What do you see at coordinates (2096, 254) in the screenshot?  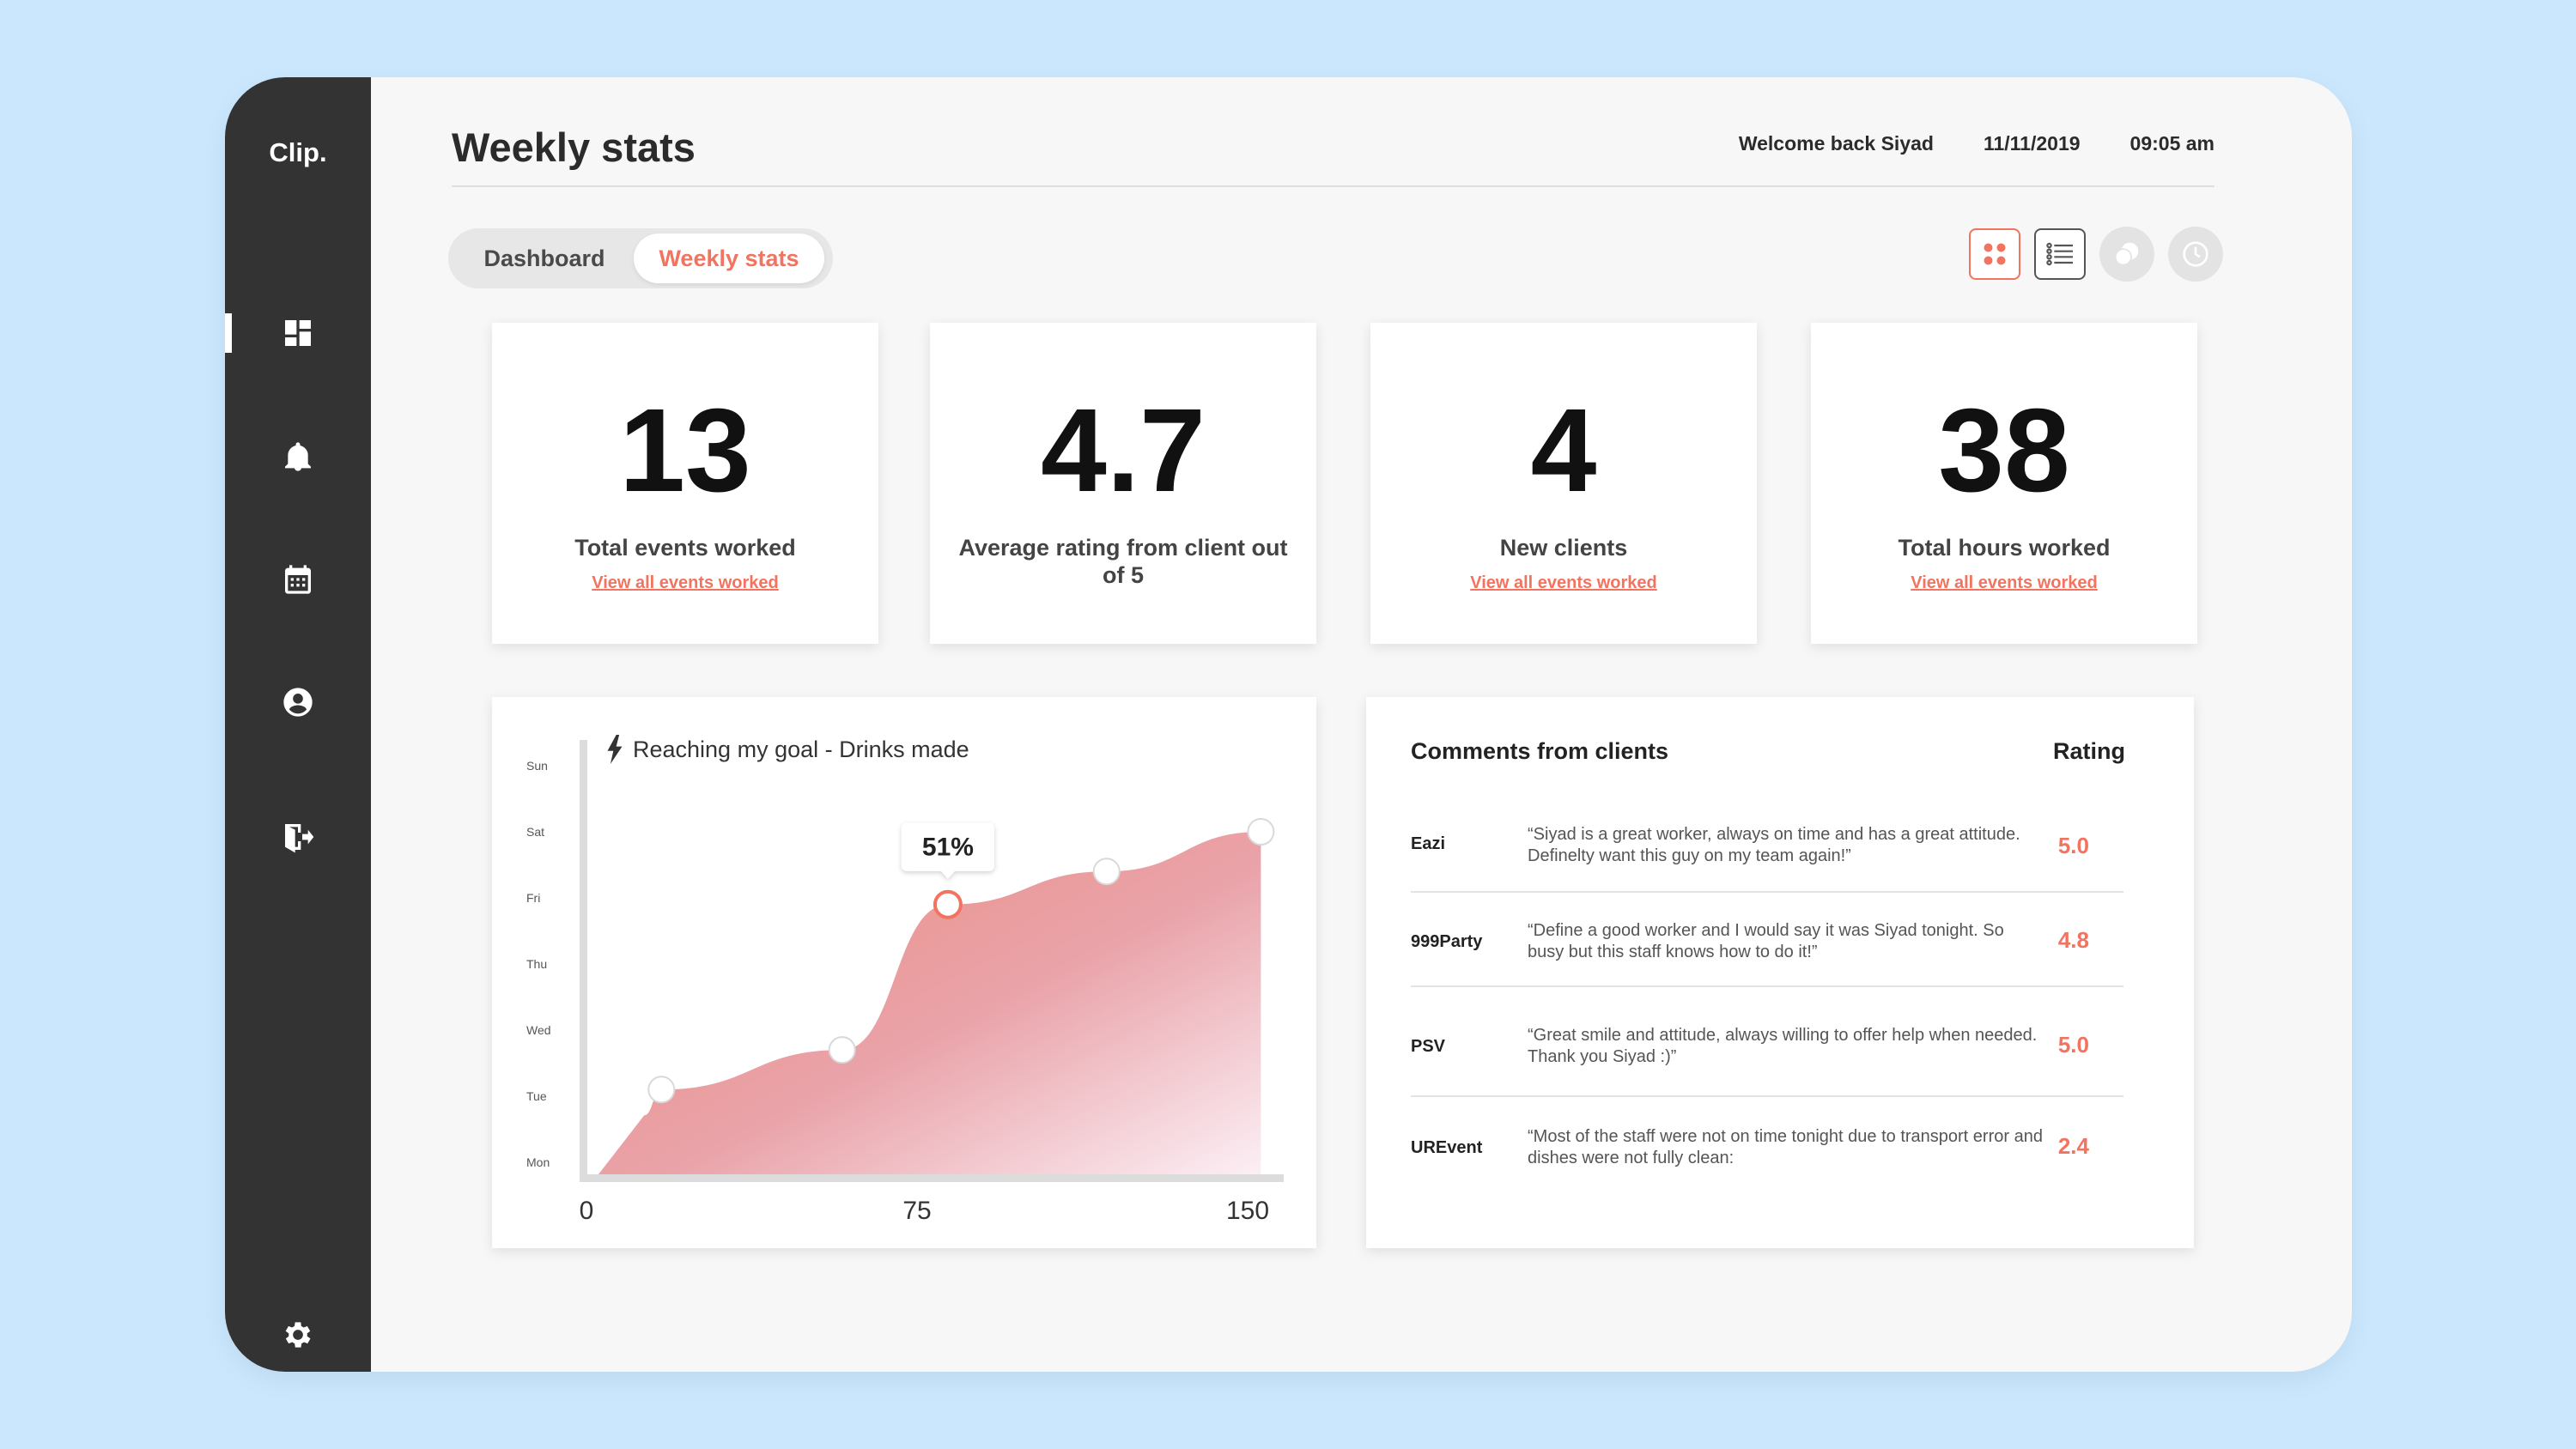 I see `view-toggle-group` at bounding box center [2096, 254].